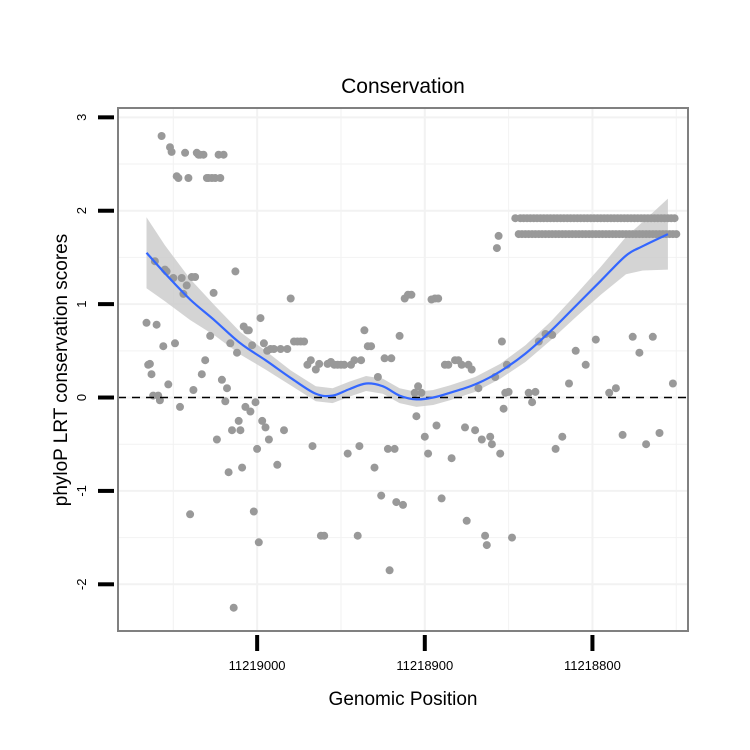 Image resolution: width=750 pixels, height=750 pixels. What do you see at coordinates (94, 352) in the screenshot?
I see `y-axis: -2 -1 0 1 2 3` at bounding box center [94, 352].